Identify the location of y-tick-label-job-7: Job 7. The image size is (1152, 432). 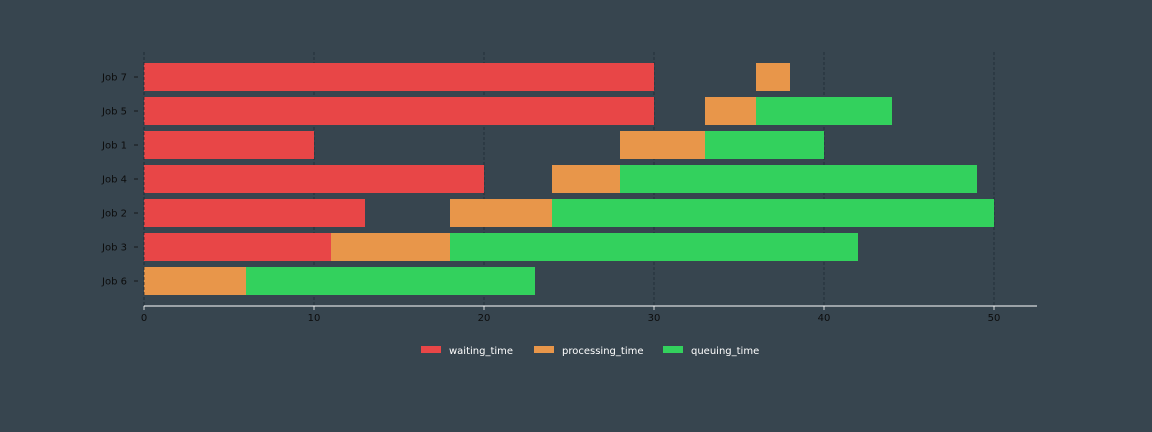
(114, 78).